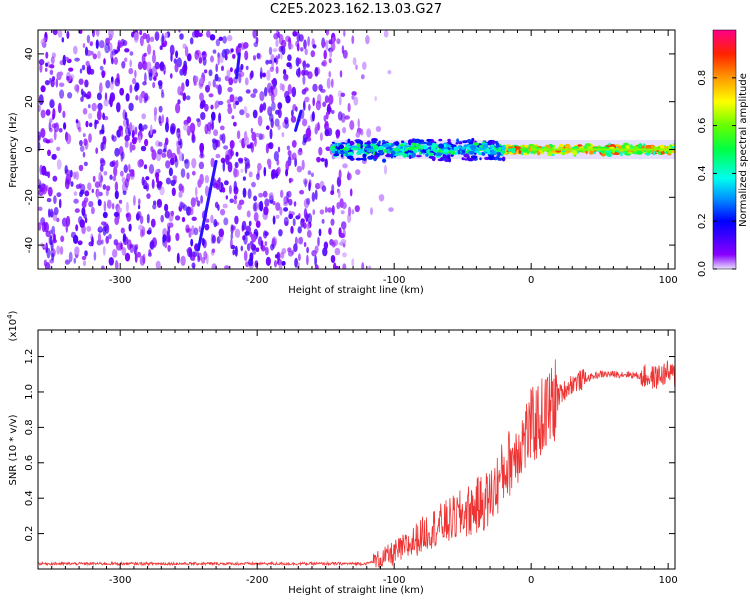  I want to click on x-tick-label: -200, so click(257, 580).